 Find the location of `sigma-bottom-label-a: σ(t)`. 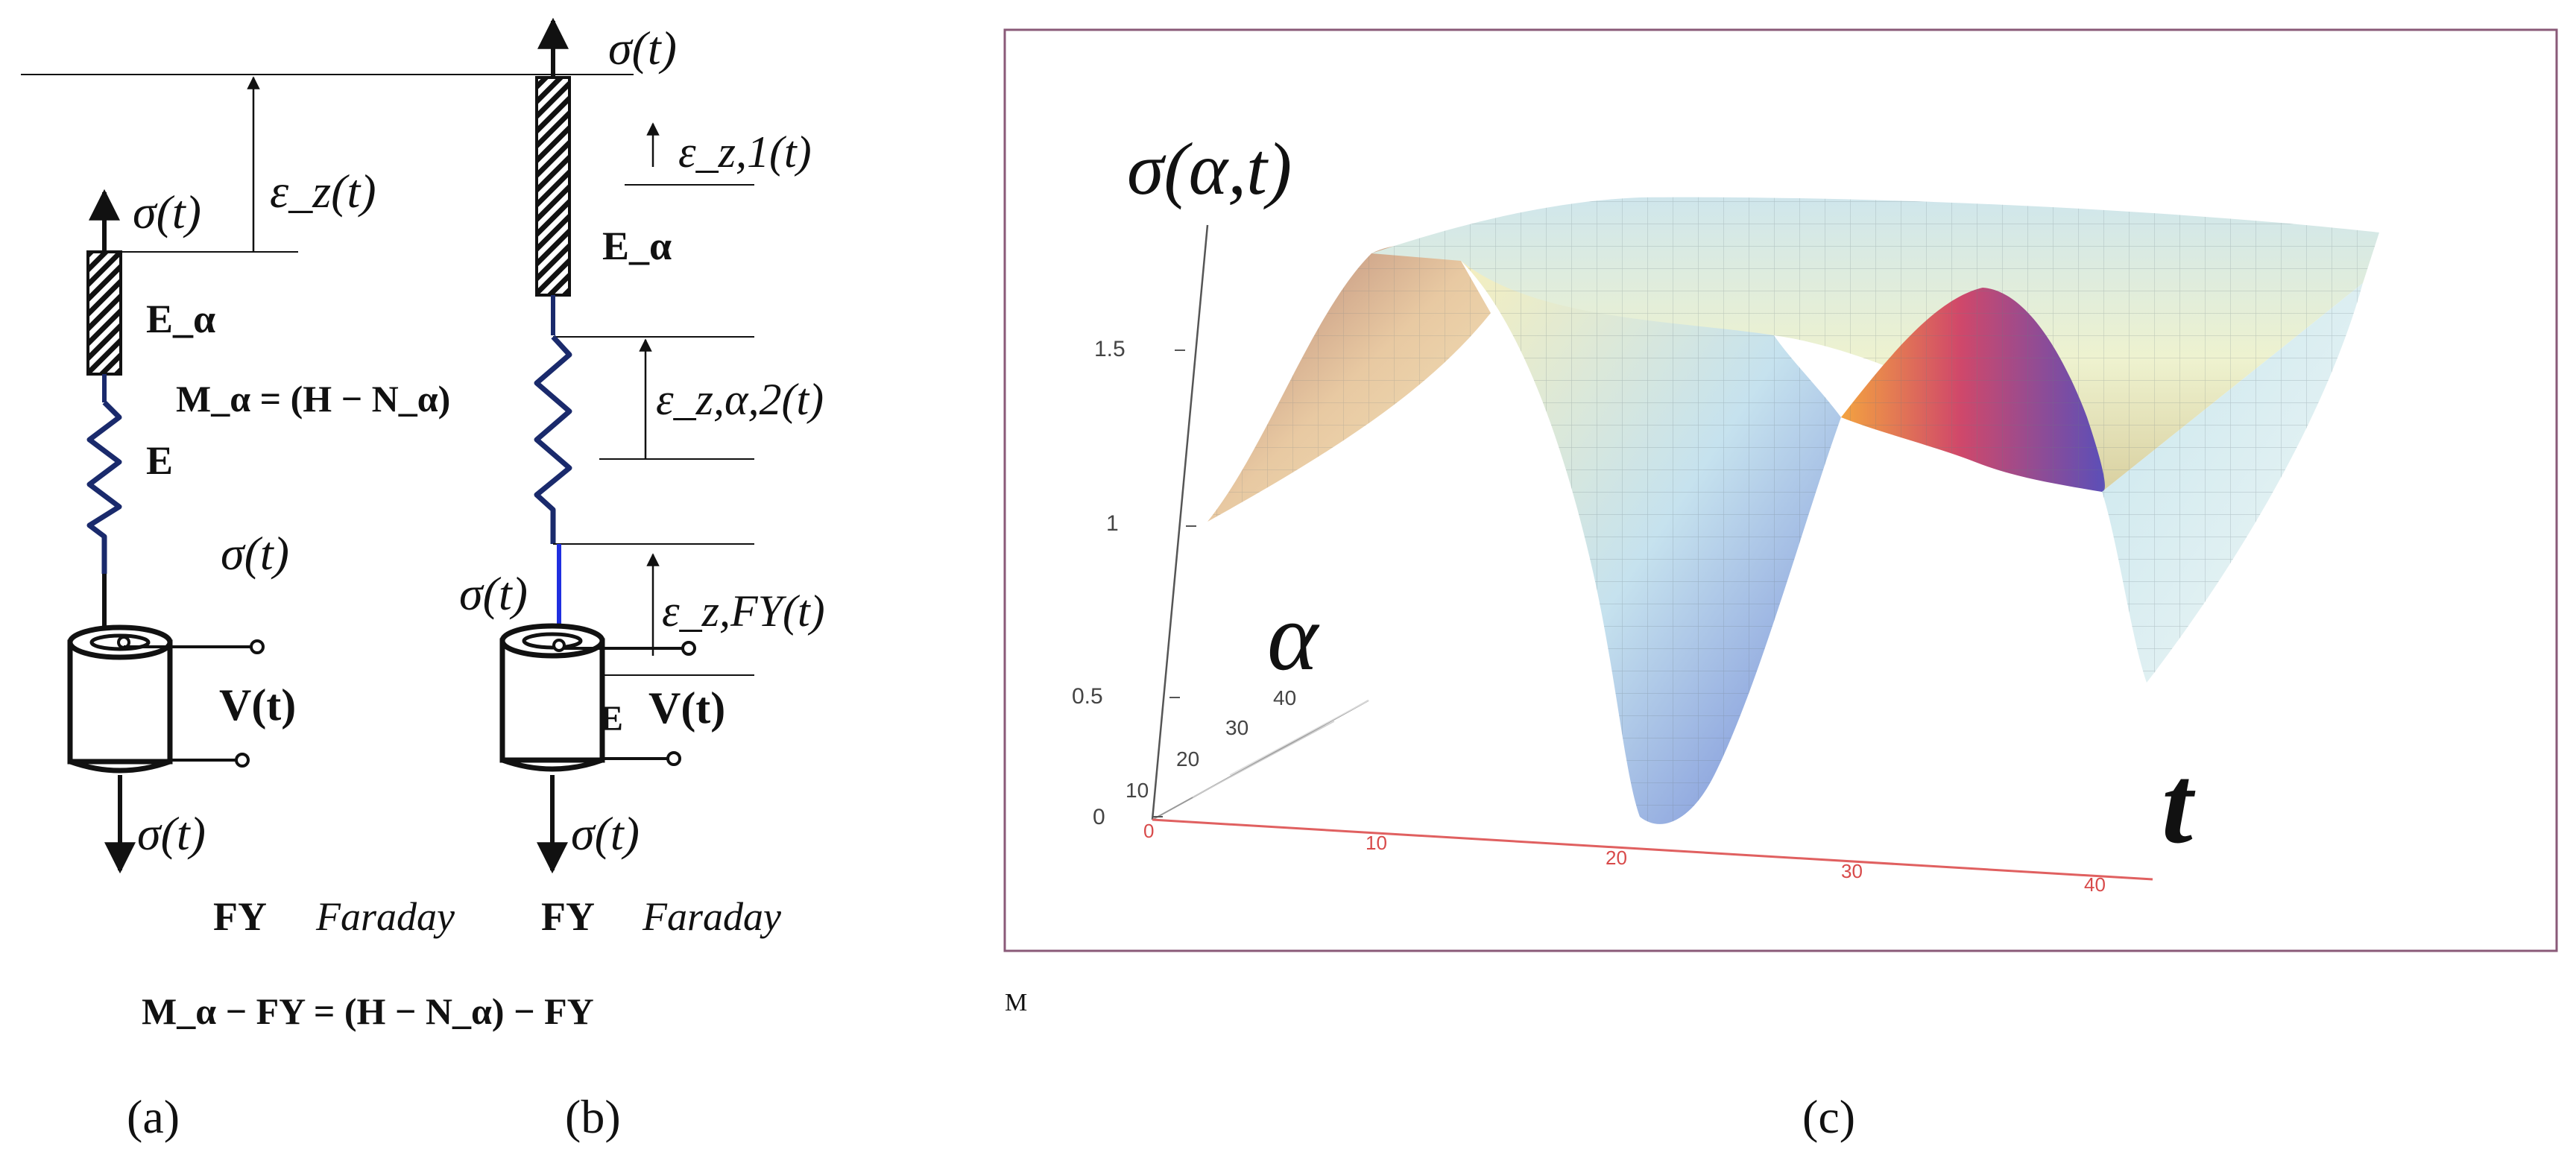

sigma-bottom-label-a: σ(t) is located at coordinates (171, 833).